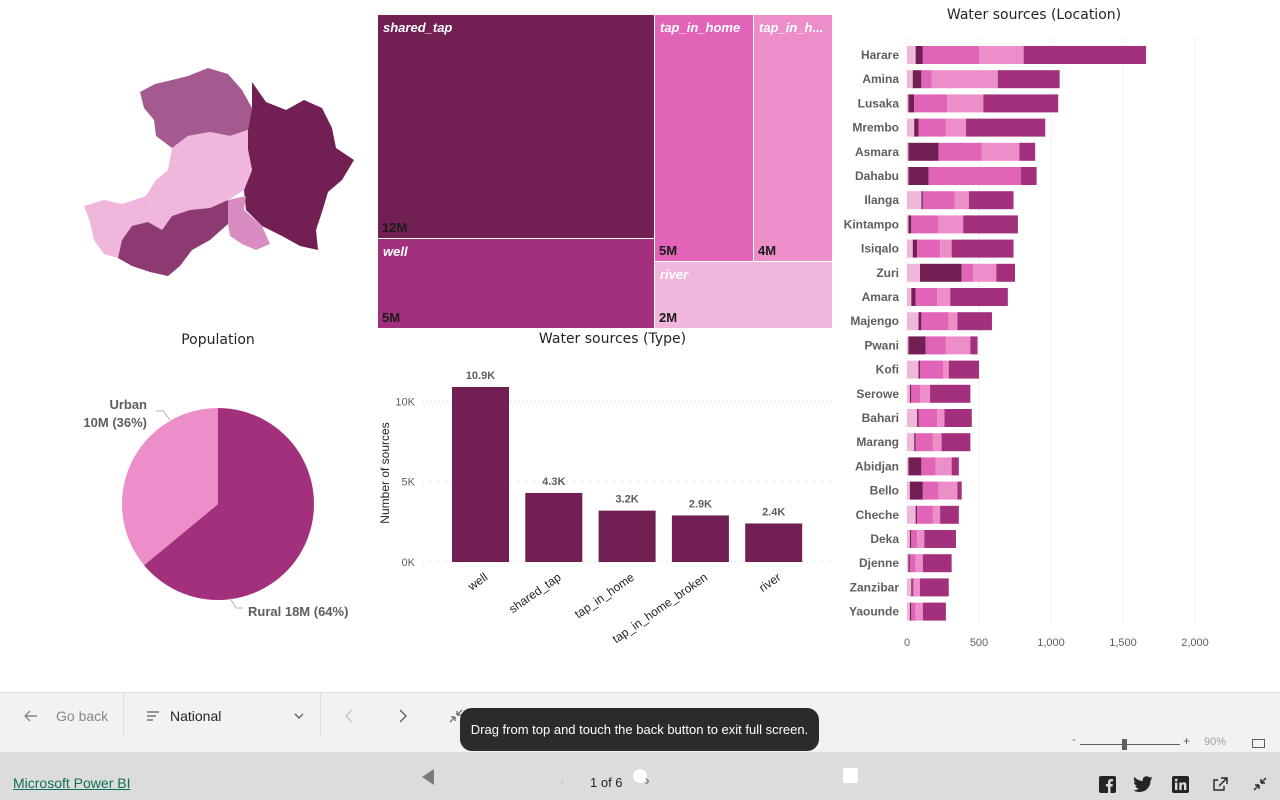  Describe the element at coordinates (170, 487) in the screenshot. I see `pie-slice-urban` at that location.